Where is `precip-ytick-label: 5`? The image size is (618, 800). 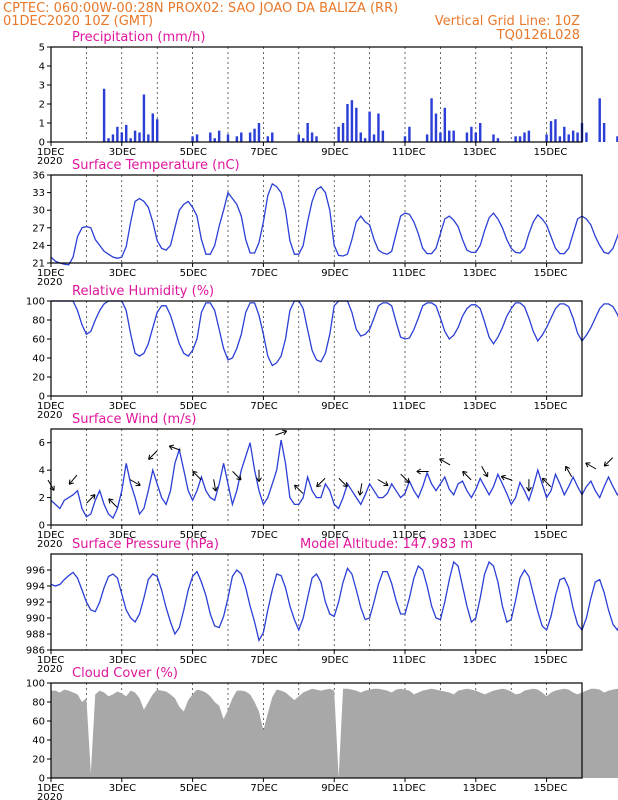
precip-ytick-label: 5 is located at coordinates (42, 48).